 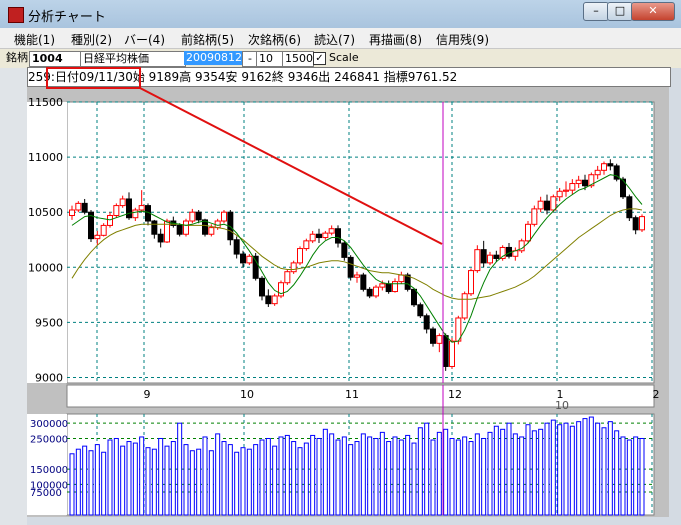 I want to click on volume-tick-label: 150000, so click(x=49, y=470).